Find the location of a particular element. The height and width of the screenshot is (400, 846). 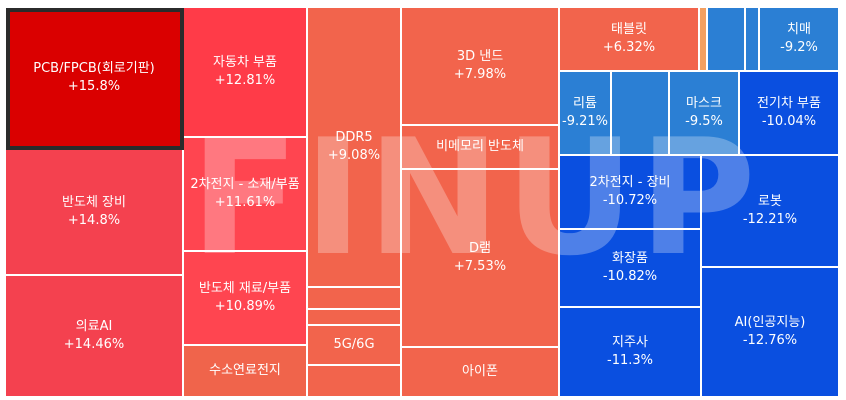

tile-label: 의료AI is located at coordinates (94, 326).